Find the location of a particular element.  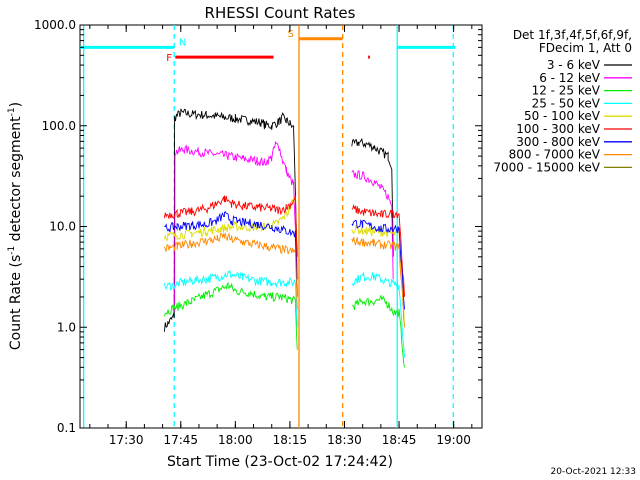

saa-bar-label: S is located at coordinates (290, 34).